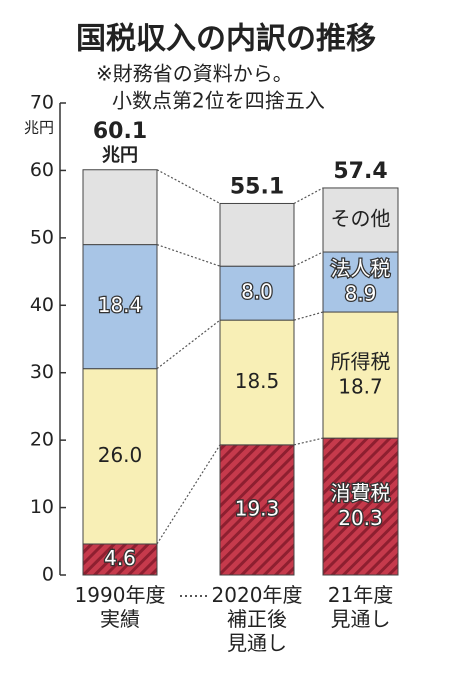  I want to click on subtitle: 小数点第2位を四捨五入, so click(218, 101).